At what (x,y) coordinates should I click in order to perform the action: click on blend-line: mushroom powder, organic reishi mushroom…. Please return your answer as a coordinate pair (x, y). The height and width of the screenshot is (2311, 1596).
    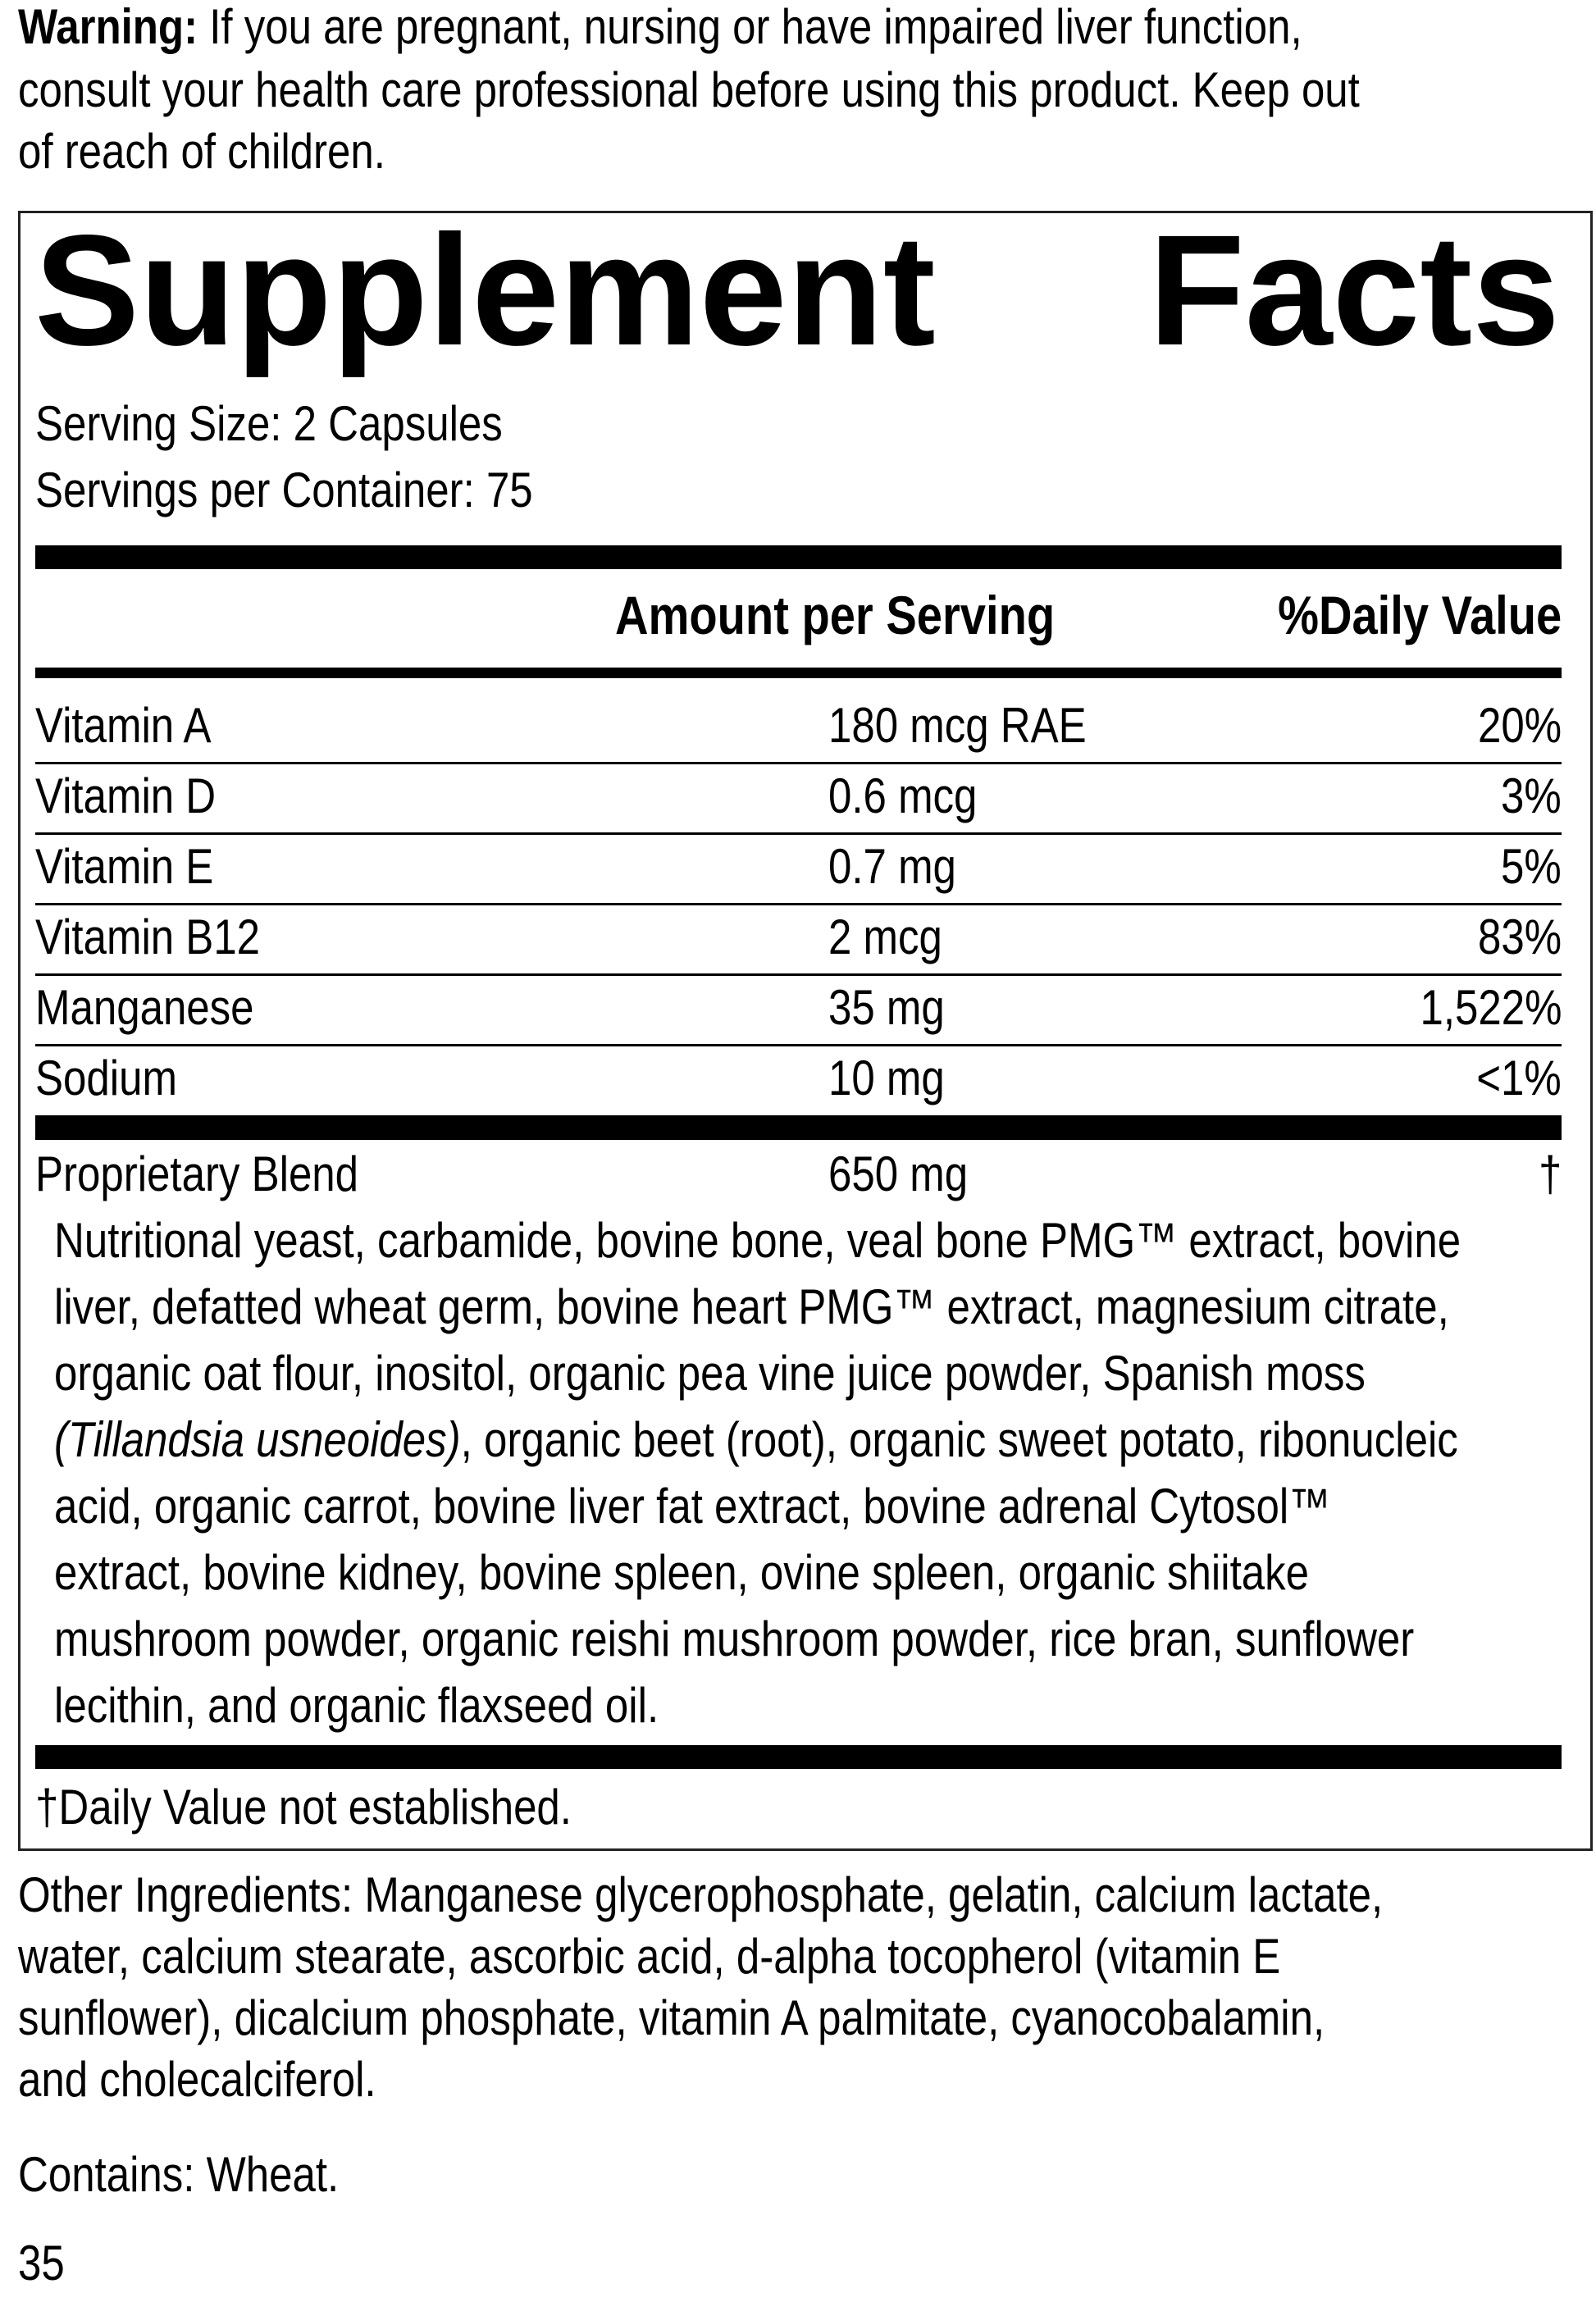
    Looking at the image, I should click on (734, 1638).